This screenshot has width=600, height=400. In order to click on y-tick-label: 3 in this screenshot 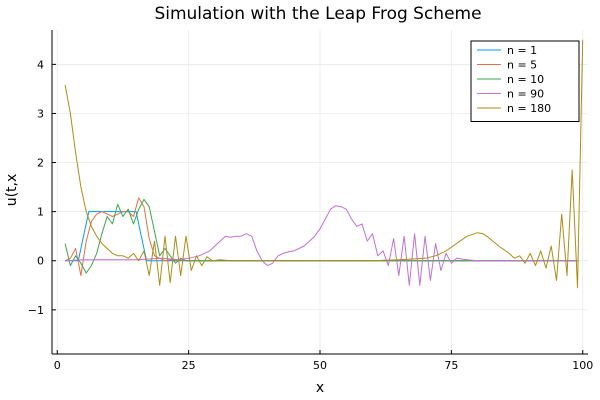, I will do `click(40, 113)`.